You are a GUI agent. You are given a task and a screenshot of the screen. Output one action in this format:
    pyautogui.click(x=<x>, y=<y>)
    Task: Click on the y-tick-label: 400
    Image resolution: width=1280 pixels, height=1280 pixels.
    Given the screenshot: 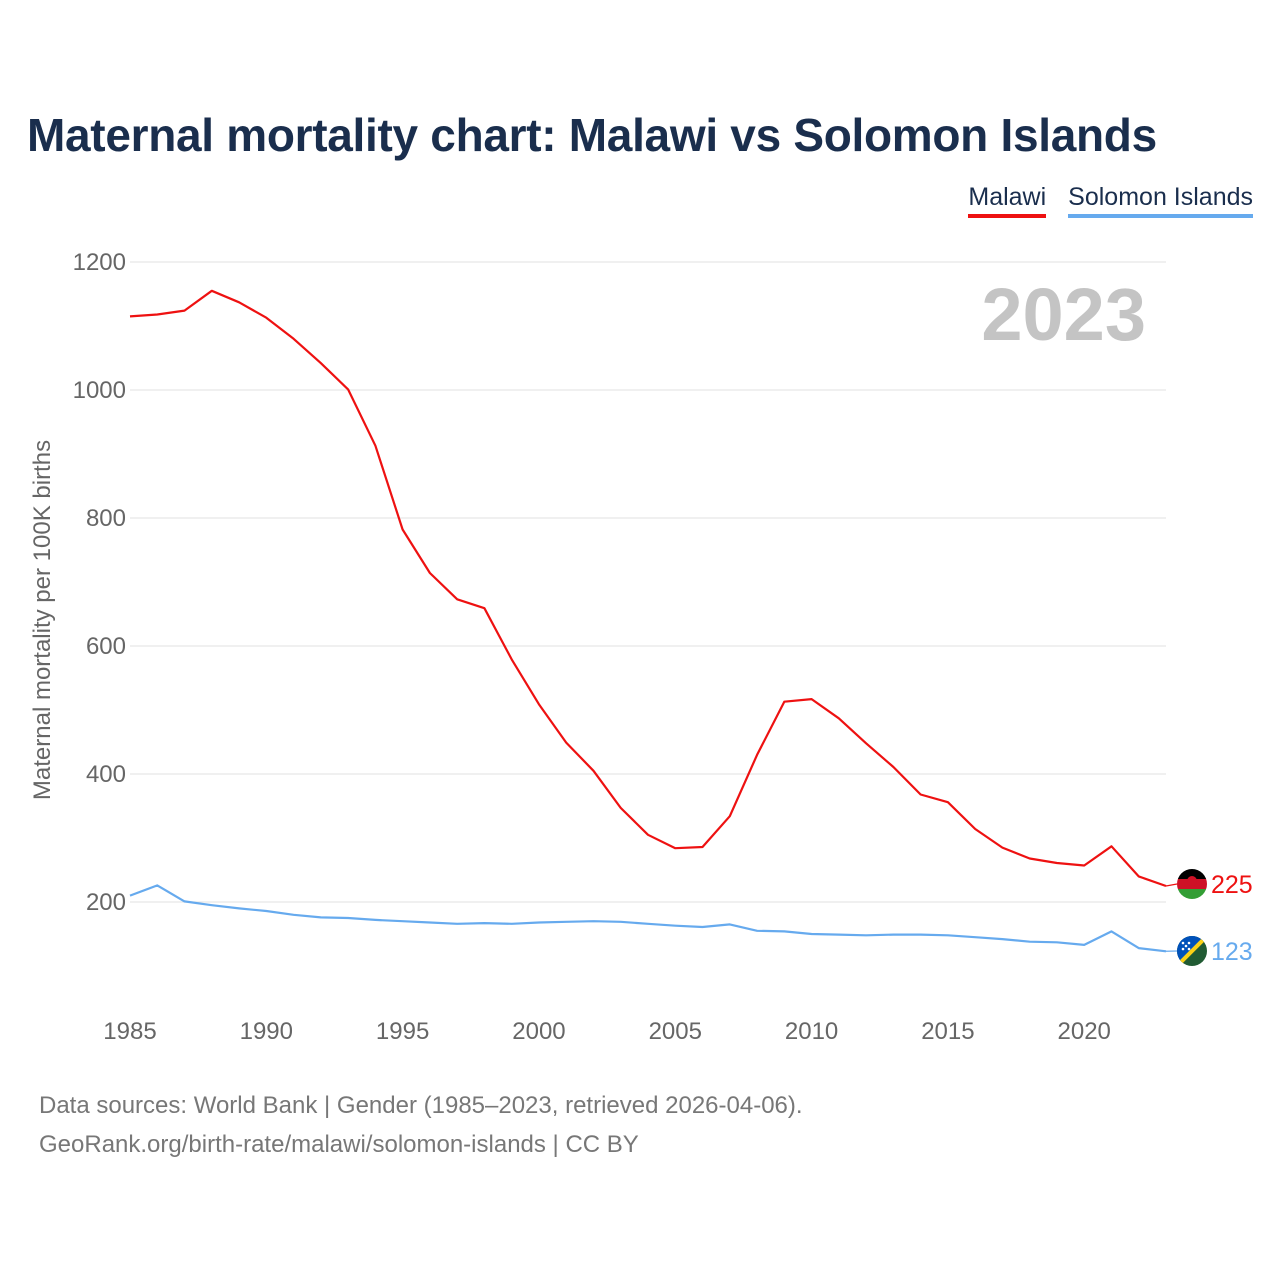 What is the action you would take?
    pyautogui.click(x=106, y=774)
    